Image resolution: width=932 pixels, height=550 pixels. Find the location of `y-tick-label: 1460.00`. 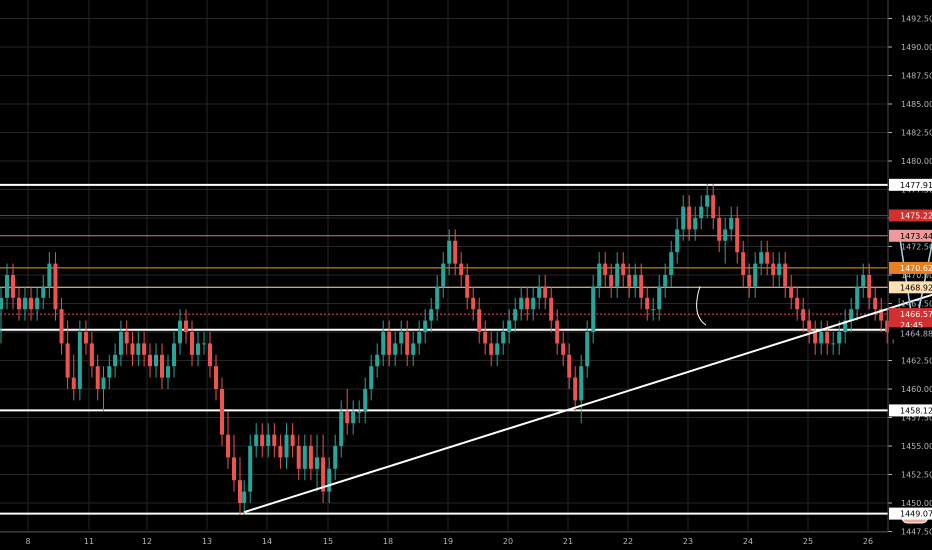

y-tick-label: 1460.00 is located at coordinates (916, 389).